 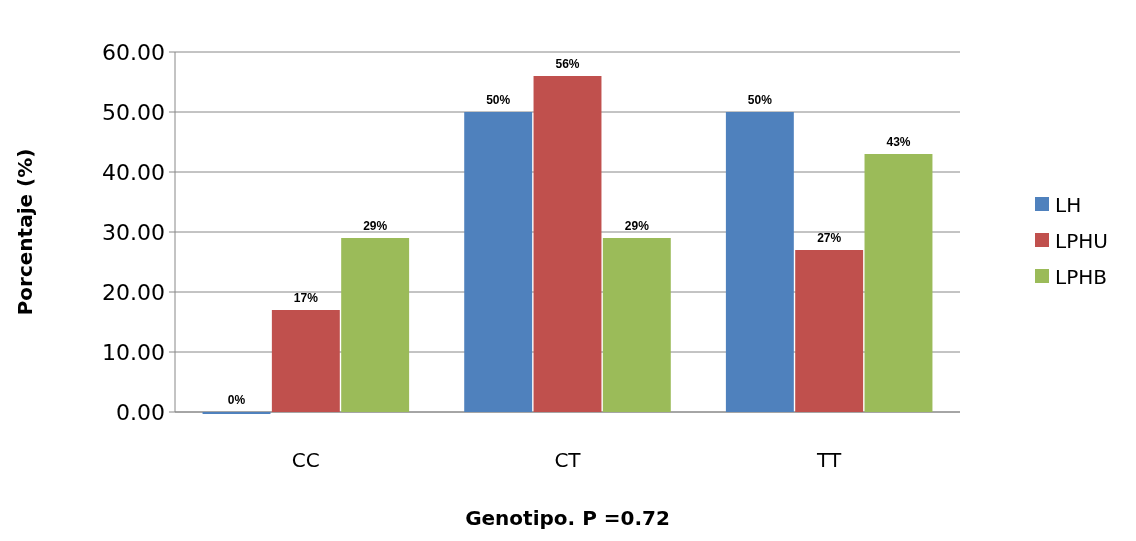 What do you see at coordinates (829, 460) in the screenshot?
I see `x-tick-label: TT` at bounding box center [829, 460].